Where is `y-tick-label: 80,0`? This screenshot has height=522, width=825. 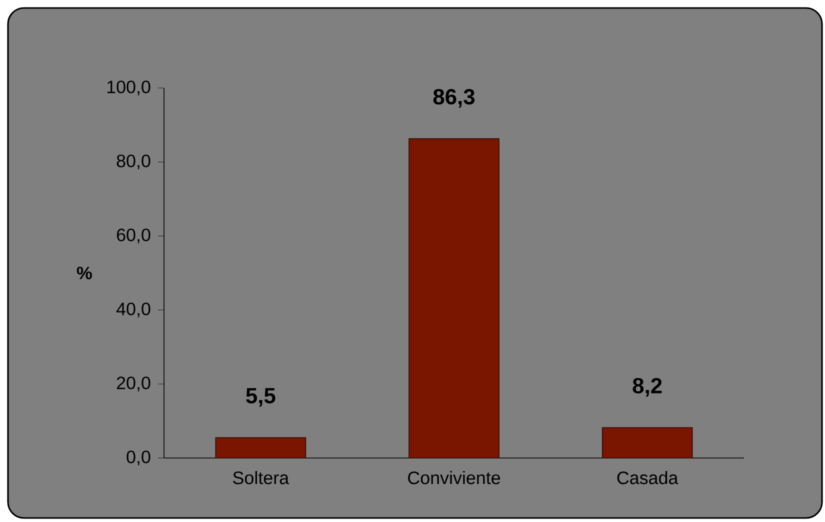
y-tick-label: 80,0 is located at coordinates (133, 162).